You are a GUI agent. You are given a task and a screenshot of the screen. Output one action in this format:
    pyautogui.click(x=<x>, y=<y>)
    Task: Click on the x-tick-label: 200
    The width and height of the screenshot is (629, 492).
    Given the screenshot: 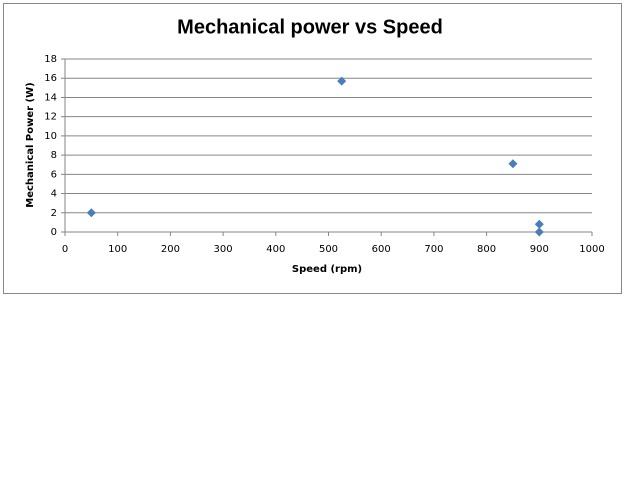 What is the action you would take?
    pyautogui.click(x=170, y=249)
    